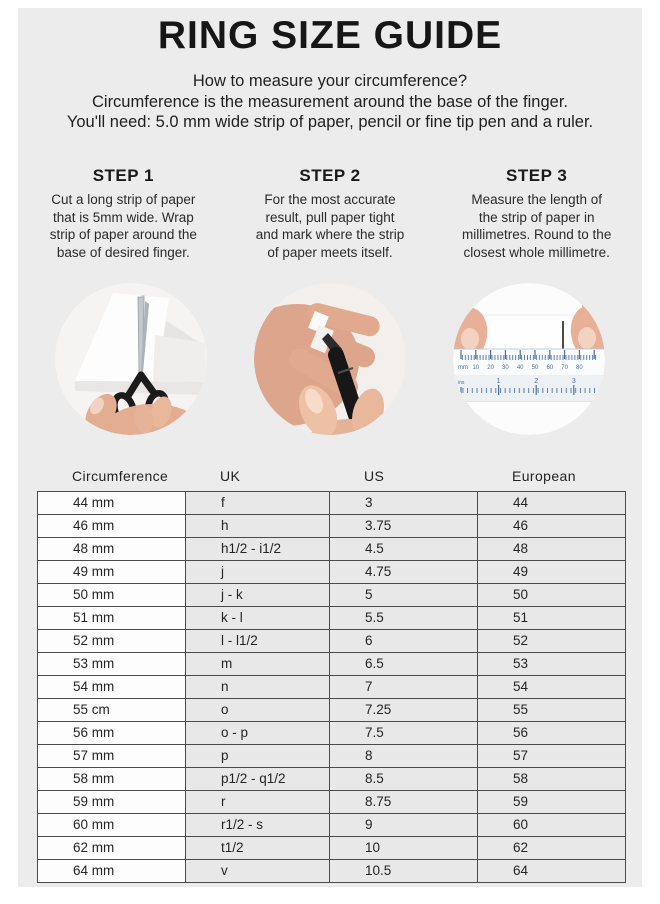  Describe the element at coordinates (330, 199) in the screenshot. I see `step-2-text: For the most accurate` at that location.